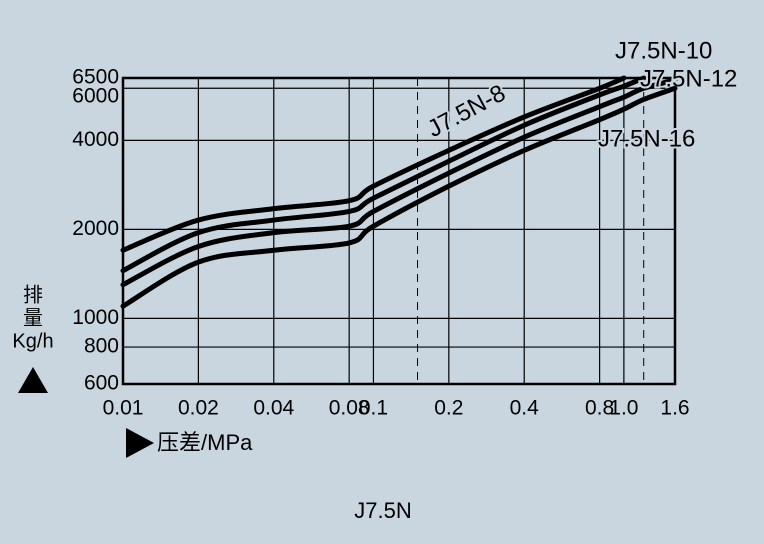 This screenshot has width=764, height=544. What do you see at coordinates (95, 139) in the screenshot?
I see `y-tick-label: 4000` at bounding box center [95, 139].